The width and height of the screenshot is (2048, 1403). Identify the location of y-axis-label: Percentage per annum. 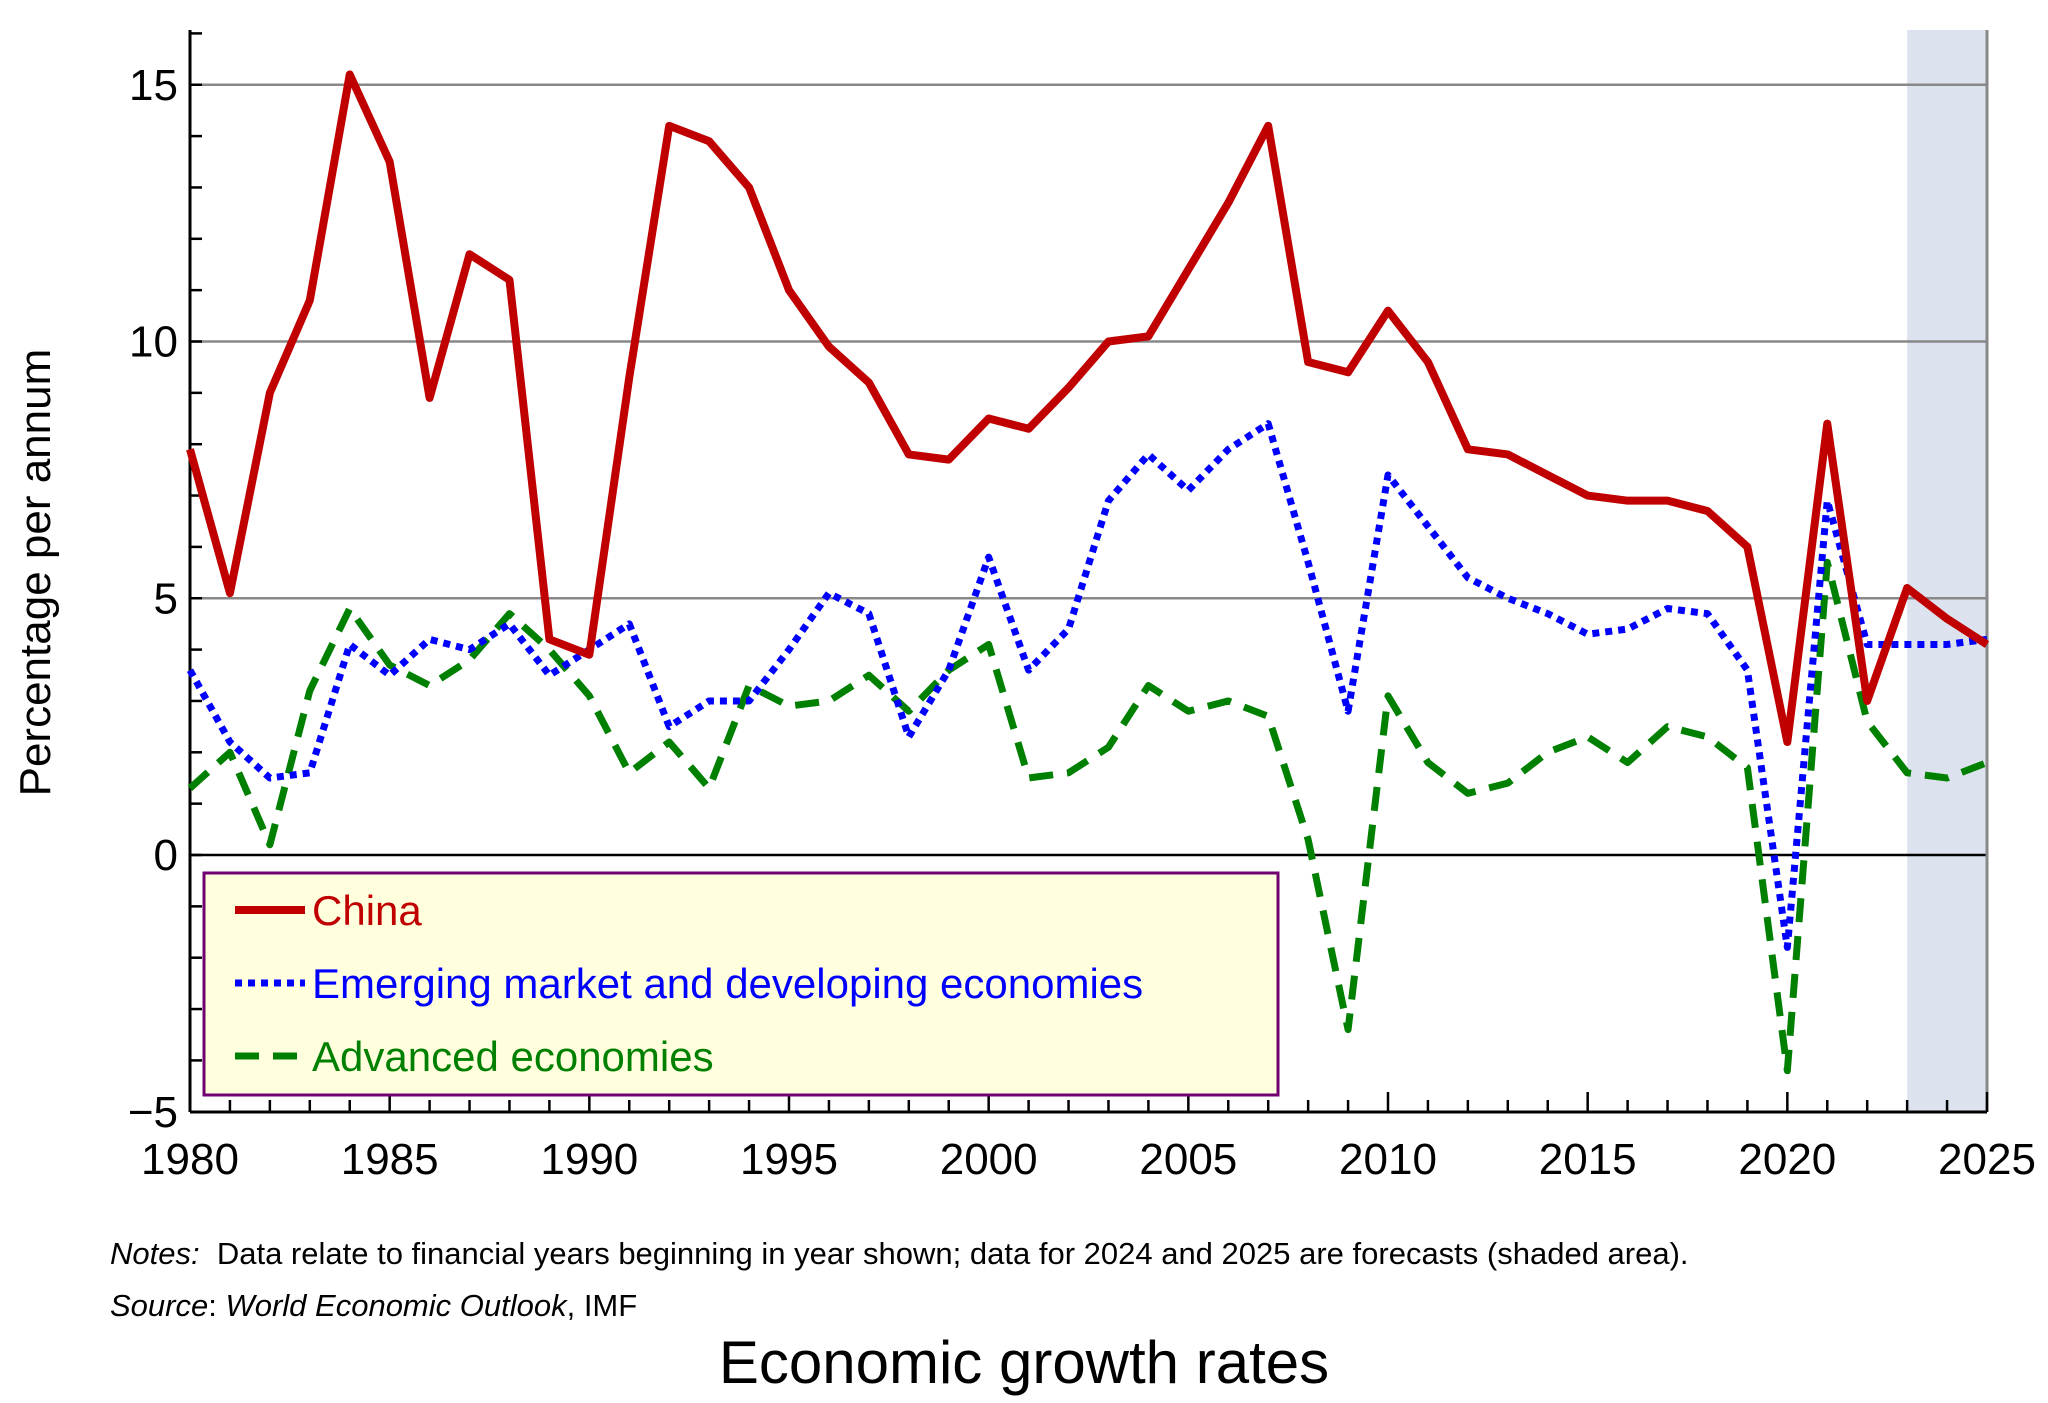
(35, 573).